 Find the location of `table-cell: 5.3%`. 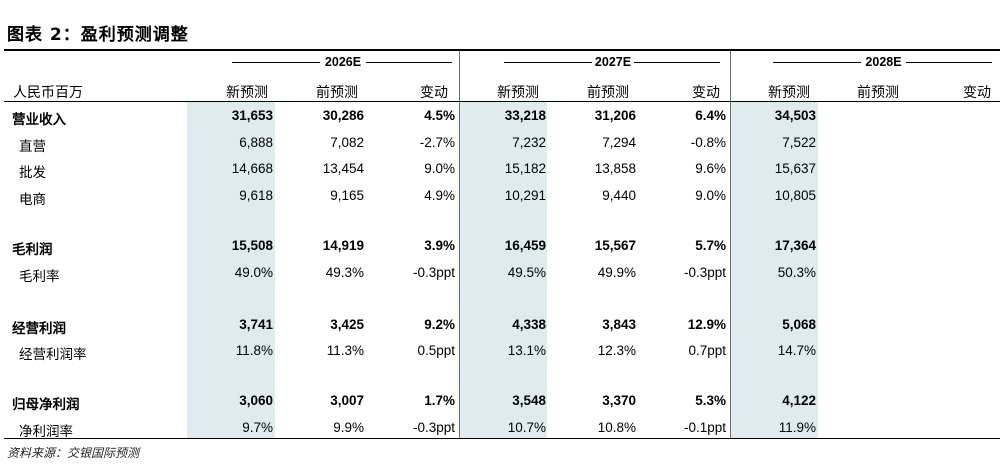

table-cell: 5.3% is located at coordinates (710, 400).